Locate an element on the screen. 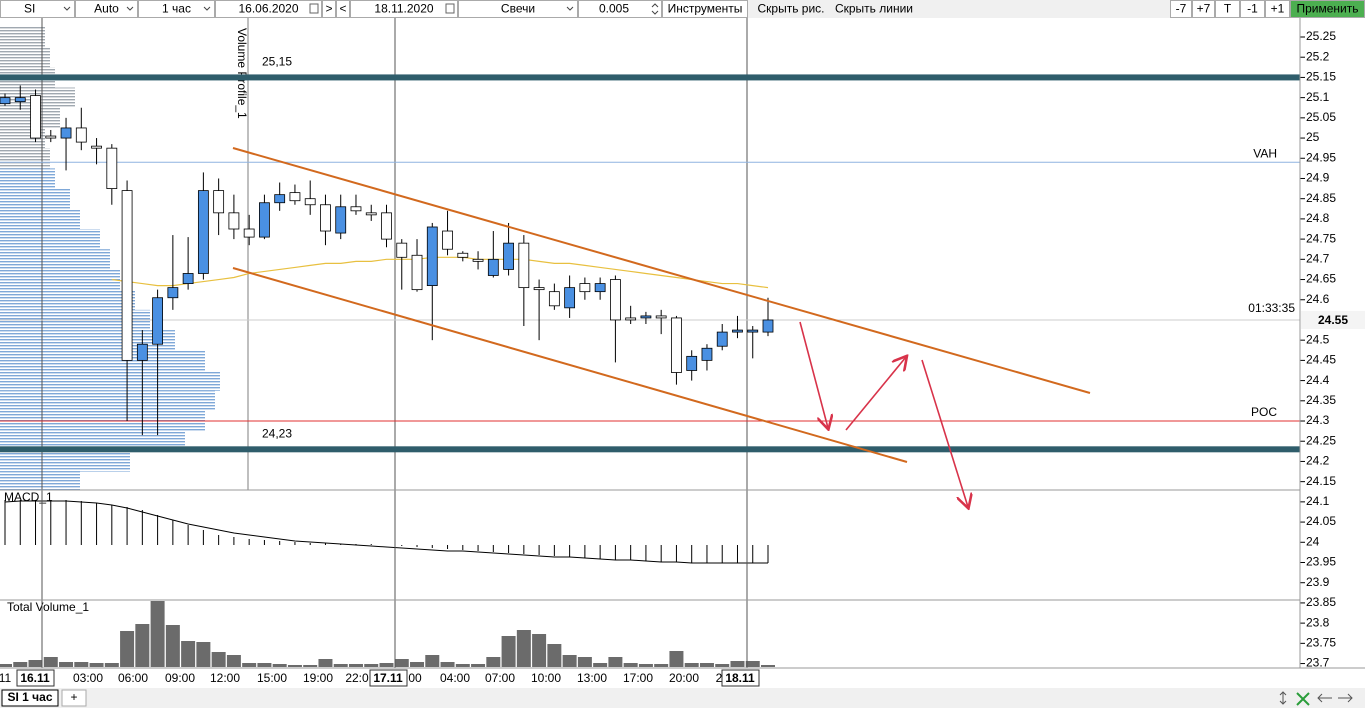 Image resolution: width=1365 pixels, height=708 pixels. toolbar-item: +1 is located at coordinates (1278, 9).